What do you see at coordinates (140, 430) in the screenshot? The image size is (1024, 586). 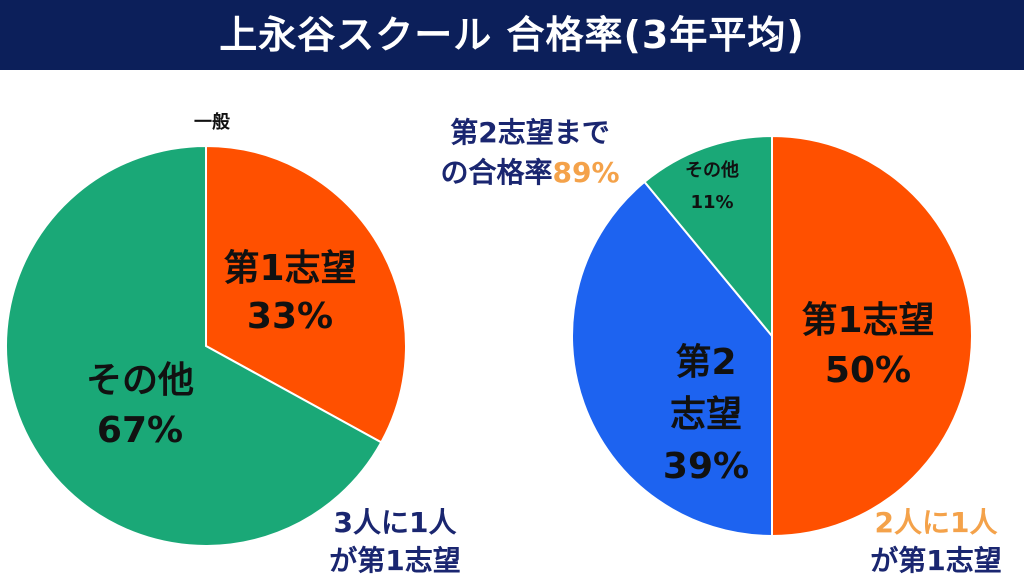 I see `slice-value-other: 67%` at bounding box center [140, 430].